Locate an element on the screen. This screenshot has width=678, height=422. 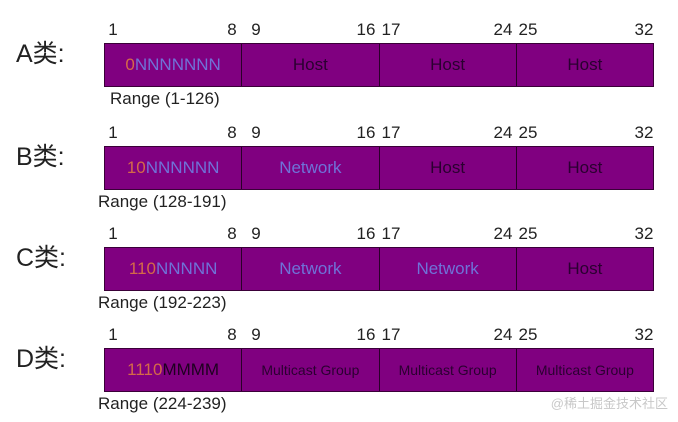
class-label: B类: is located at coordinates (40, 157).